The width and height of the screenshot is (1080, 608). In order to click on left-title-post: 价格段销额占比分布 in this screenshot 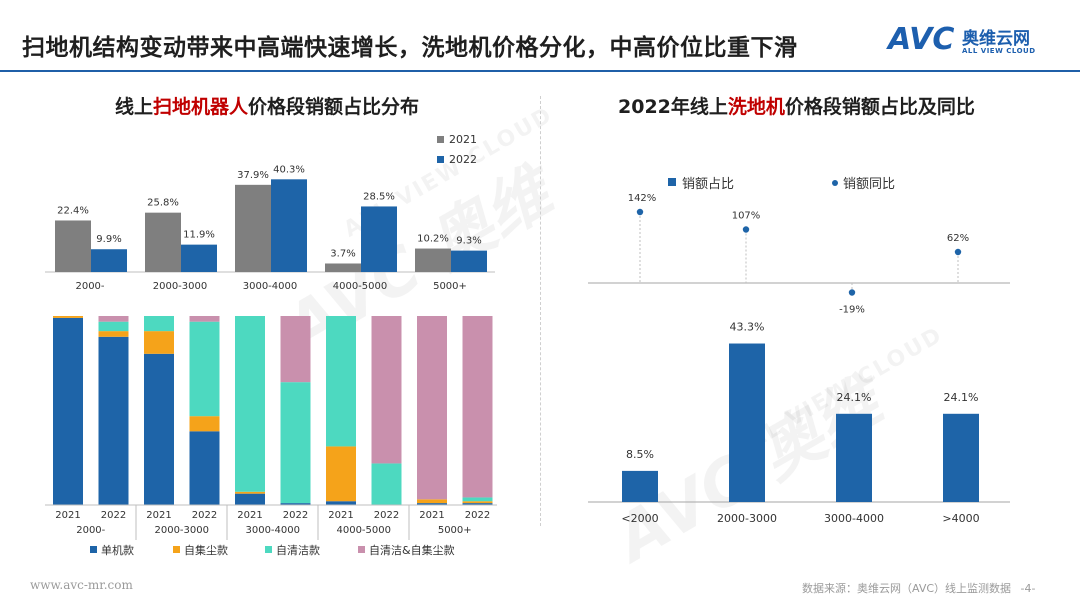, I will do `click(334, 107)`.